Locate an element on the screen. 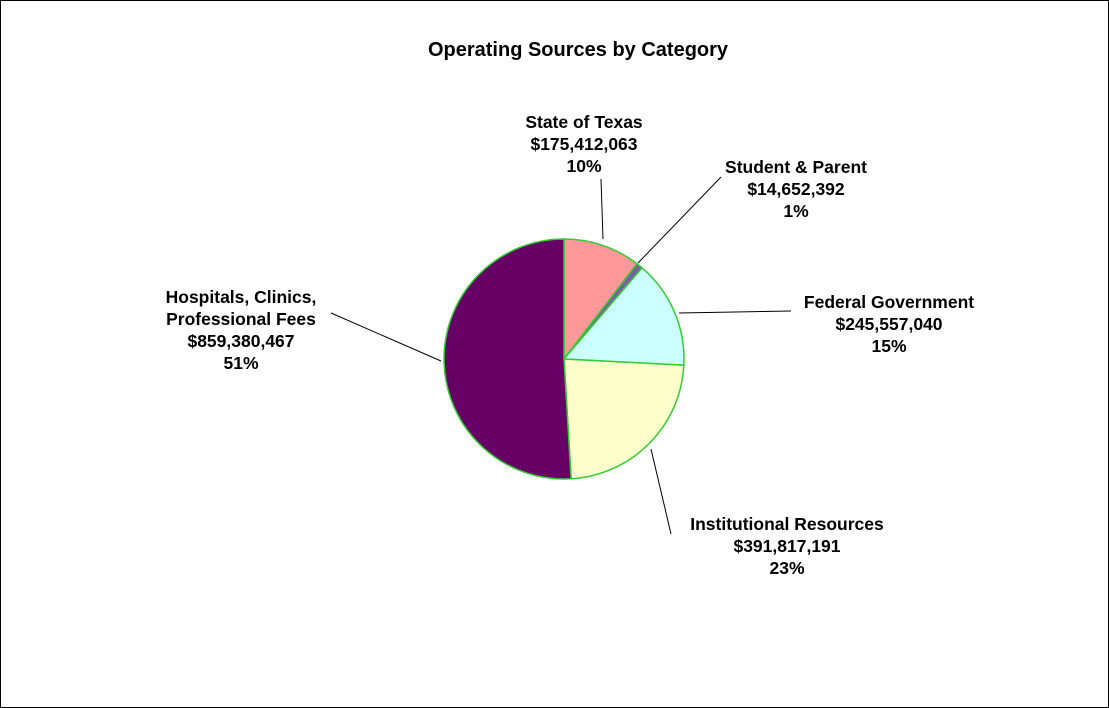  pie-slice-hospitals-clinics-professional-fees is located at coordinates (507, 359).